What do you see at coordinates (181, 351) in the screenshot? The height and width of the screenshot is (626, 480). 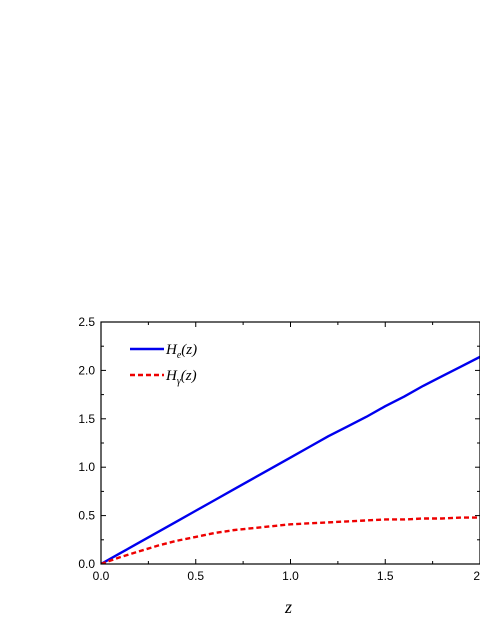 I see `legend-label-0: He(z)` at bounding box center [181, 351].